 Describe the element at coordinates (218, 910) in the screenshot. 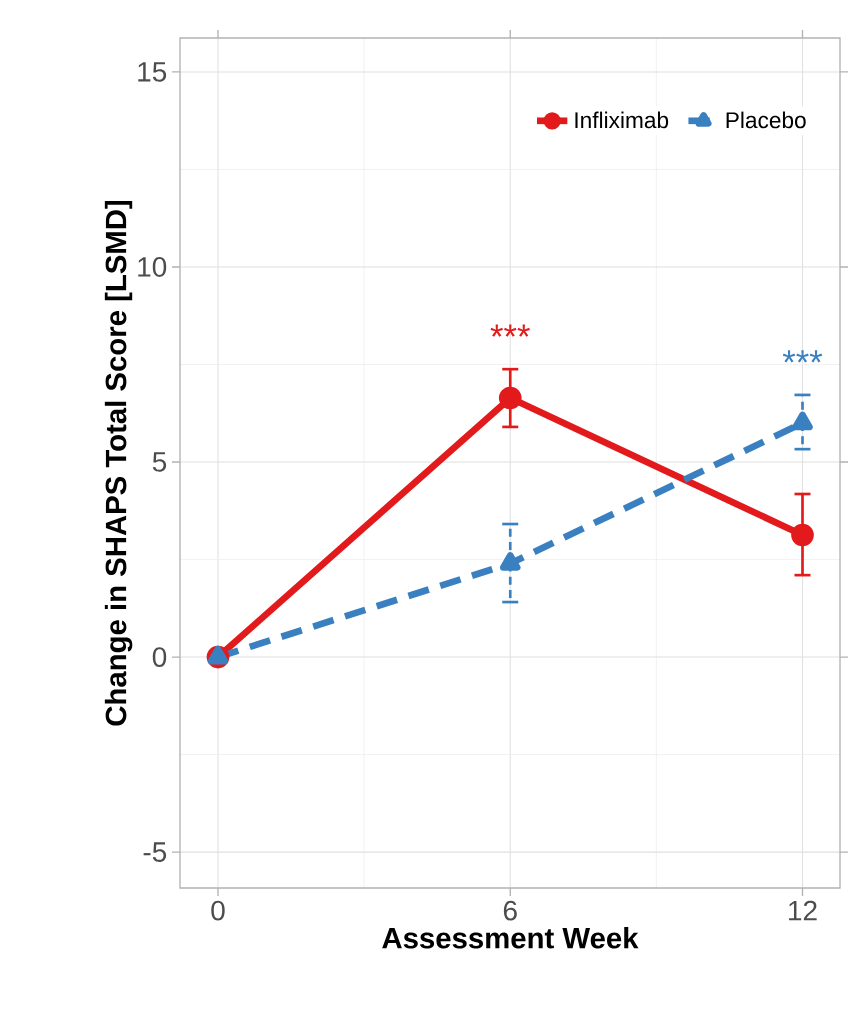

I see `x-tick-label: 0` at that location.